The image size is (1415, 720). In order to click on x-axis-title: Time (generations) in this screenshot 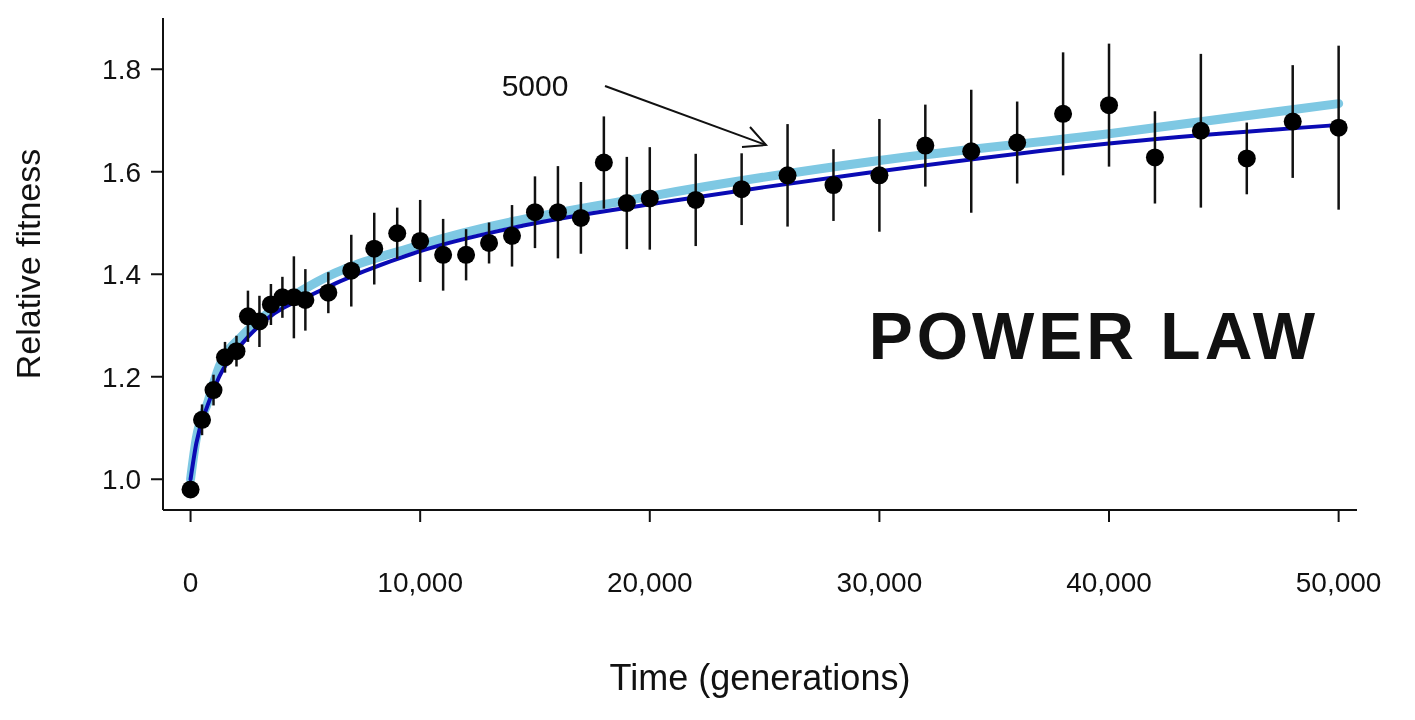, I will do `click(760, 677)`.